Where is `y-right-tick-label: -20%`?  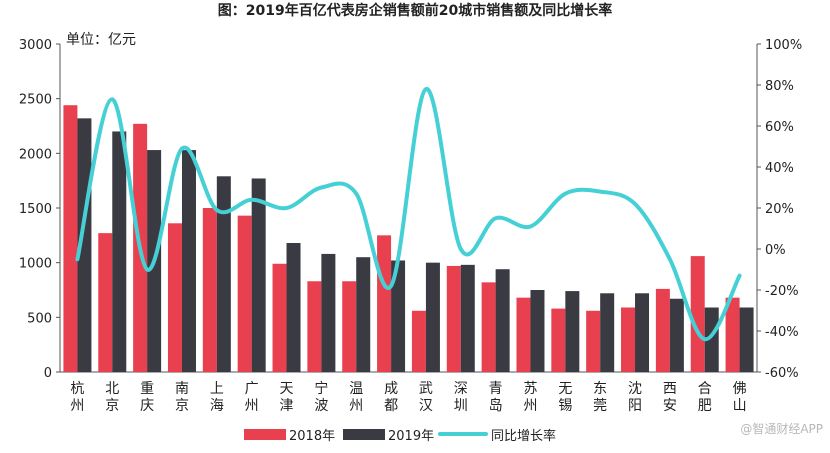
y-right-tick-label: -20% is located at coordinates (782, 291).